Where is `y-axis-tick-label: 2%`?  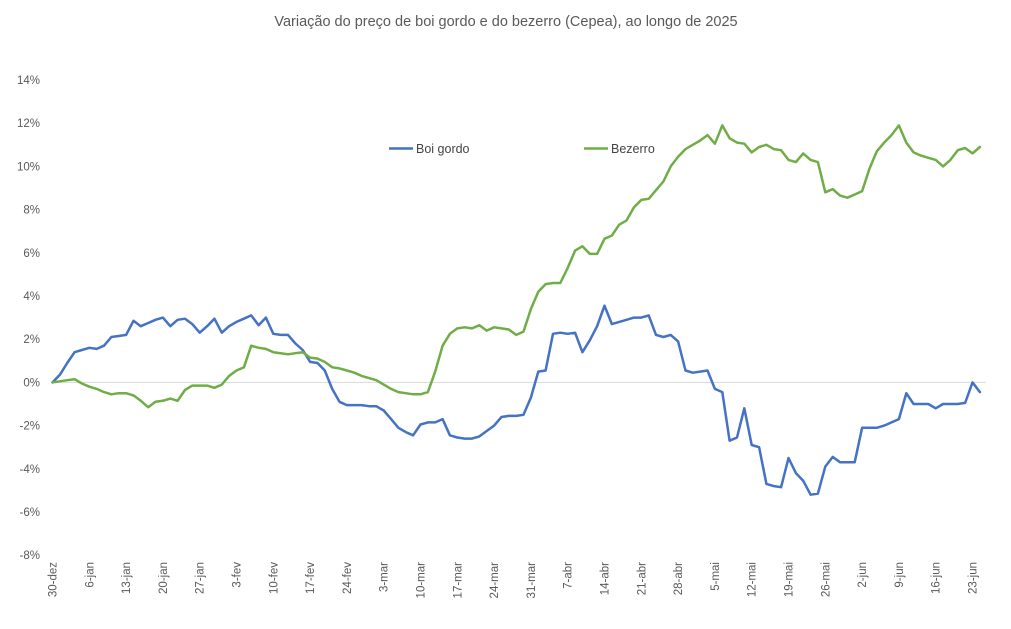
y-axis-tick-label: 2% is located at coordinates (31, 340).